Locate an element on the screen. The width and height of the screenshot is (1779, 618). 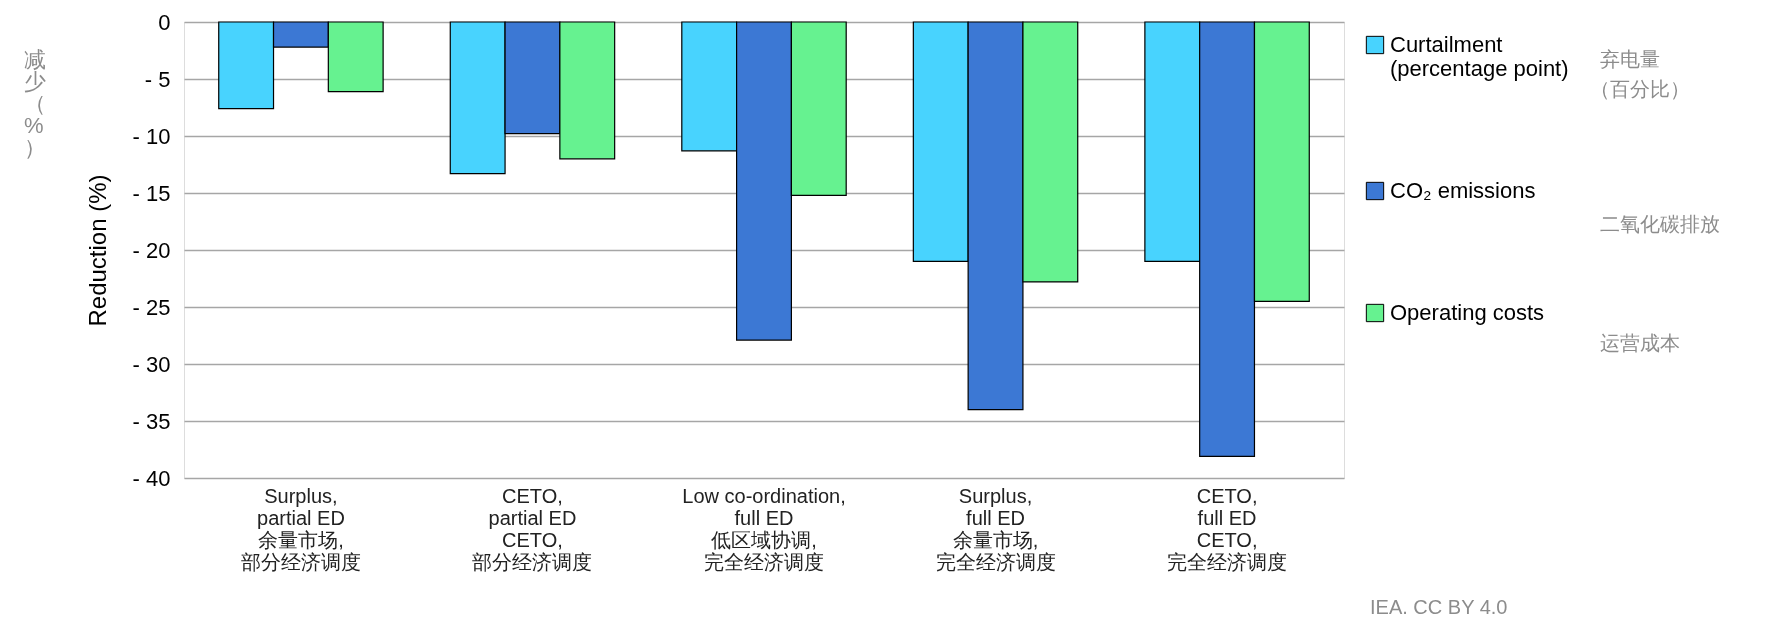
x-tick-label: CETO, full ED CETO, 完全经济调度 is located at coordinates (1227, 528).